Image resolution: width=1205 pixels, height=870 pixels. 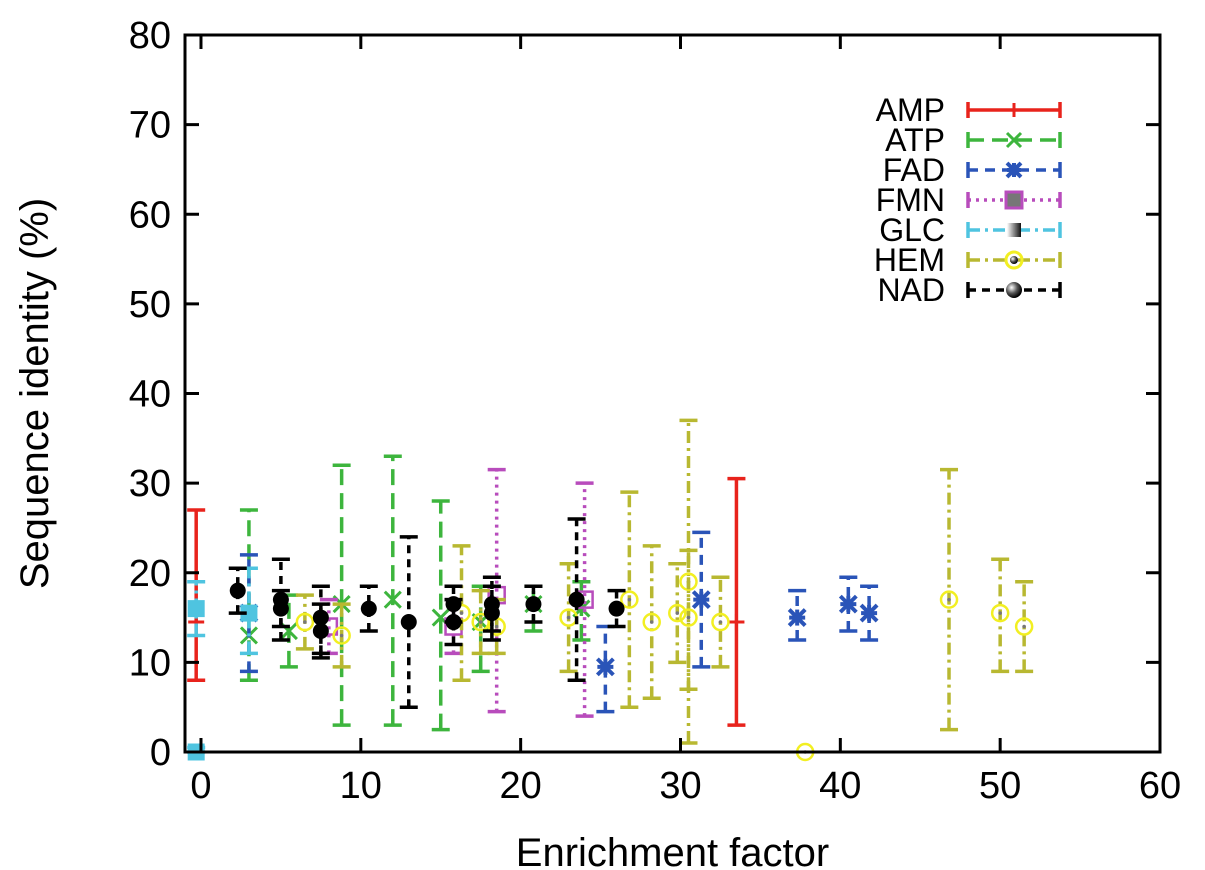 I want to click on y-tick-label: 0, so click(x=160, y=753).